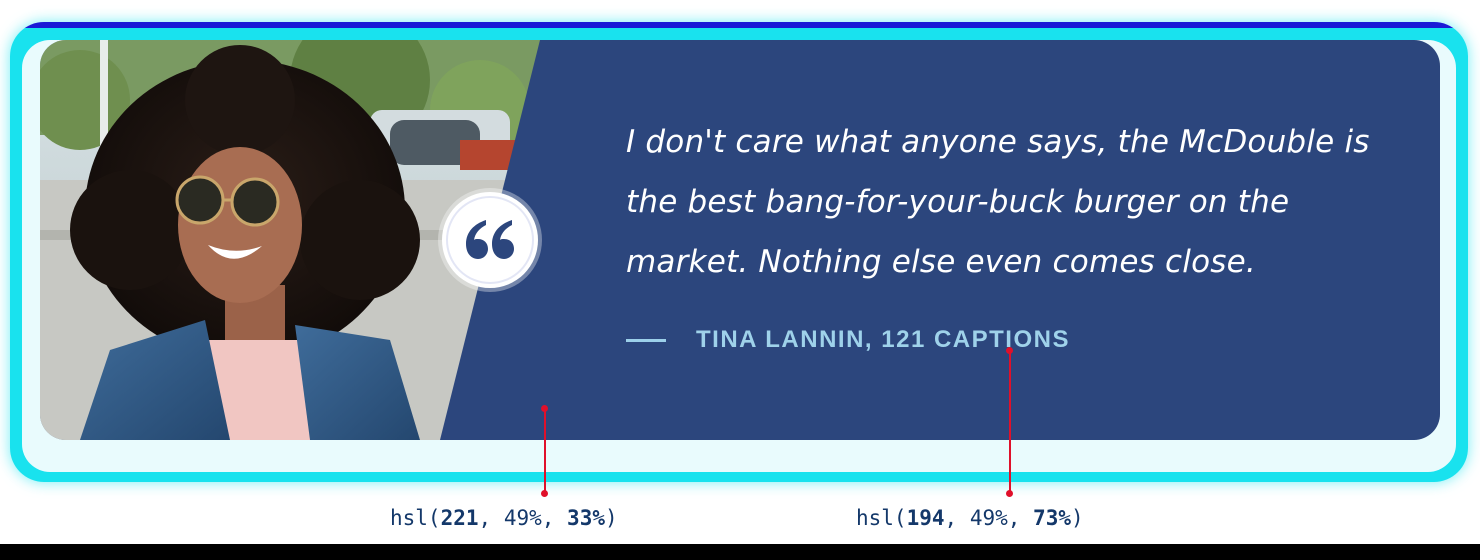 Image resolution: width=1480 pixels, height=560 pixels. I want to click on attribution-text: TINA LANNIN, 121 CAPTIONS, so click(883, 339).